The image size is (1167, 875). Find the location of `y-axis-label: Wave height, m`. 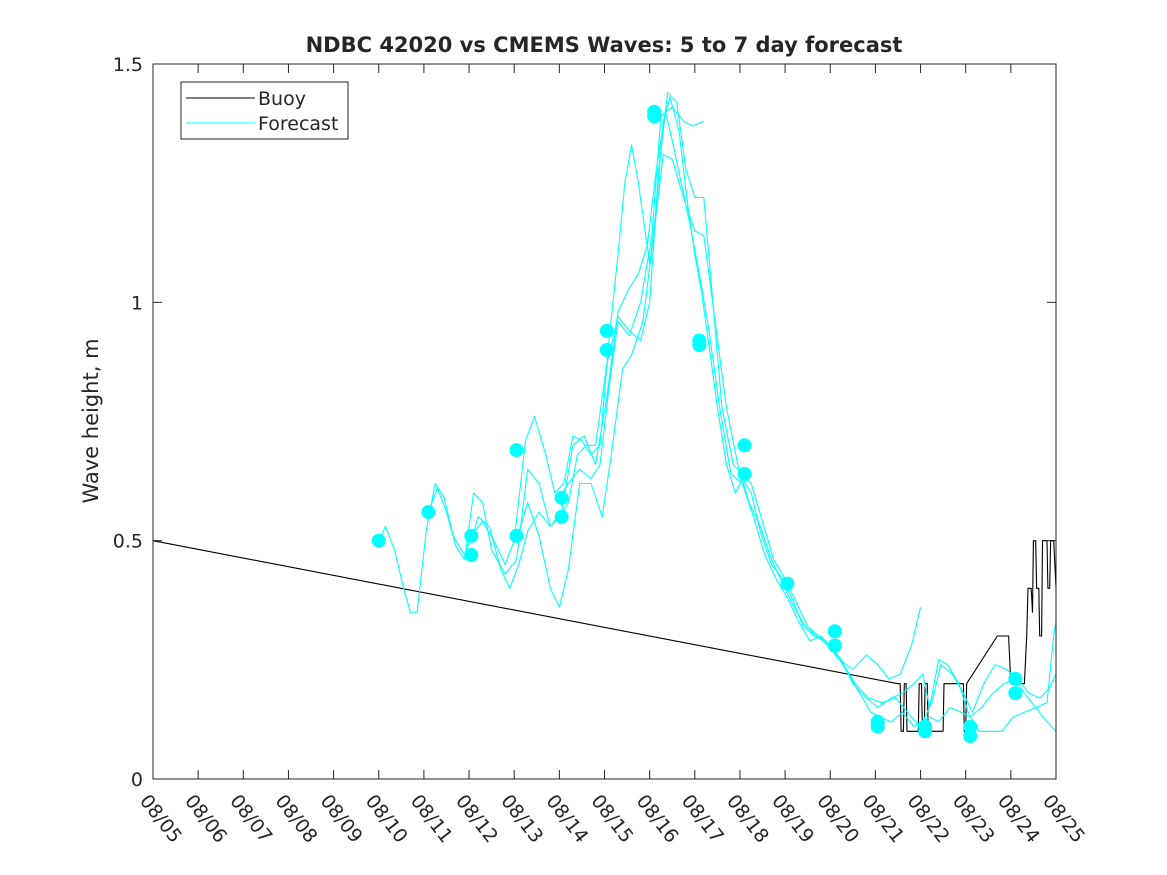

y-axis-label: Wave height, m is located at coordinates (91, 420).